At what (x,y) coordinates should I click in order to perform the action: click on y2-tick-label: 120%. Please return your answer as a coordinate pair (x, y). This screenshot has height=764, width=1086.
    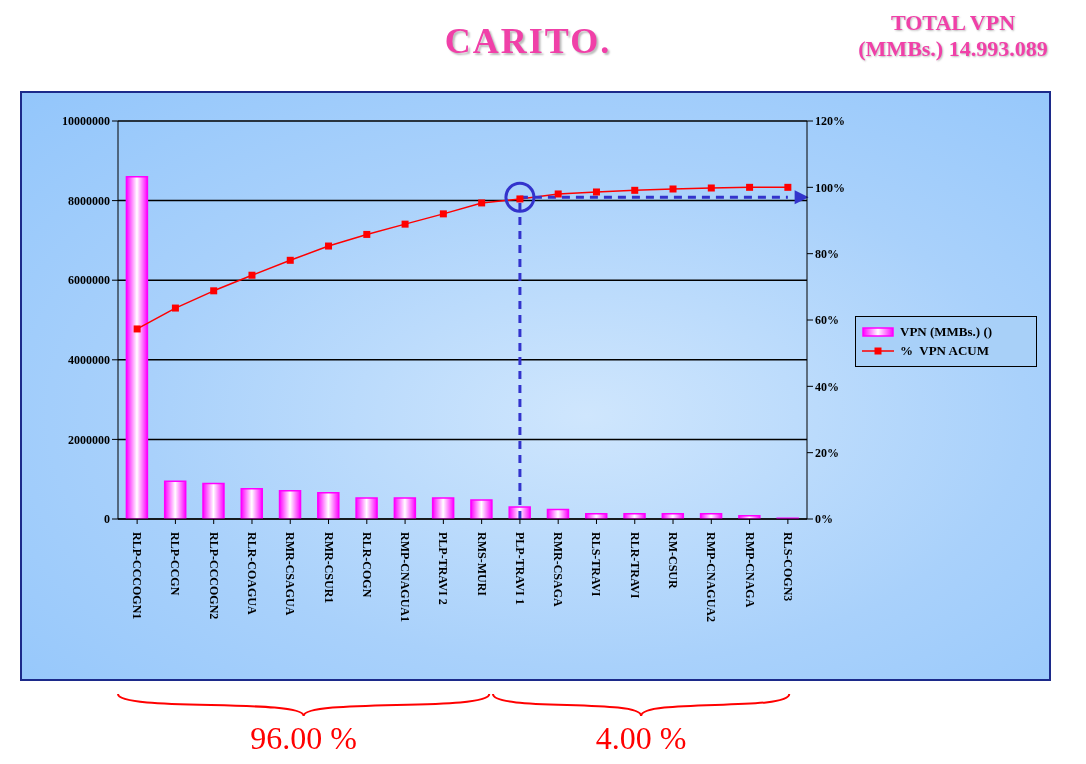
    Looking at the image, I should click on (830, 121).